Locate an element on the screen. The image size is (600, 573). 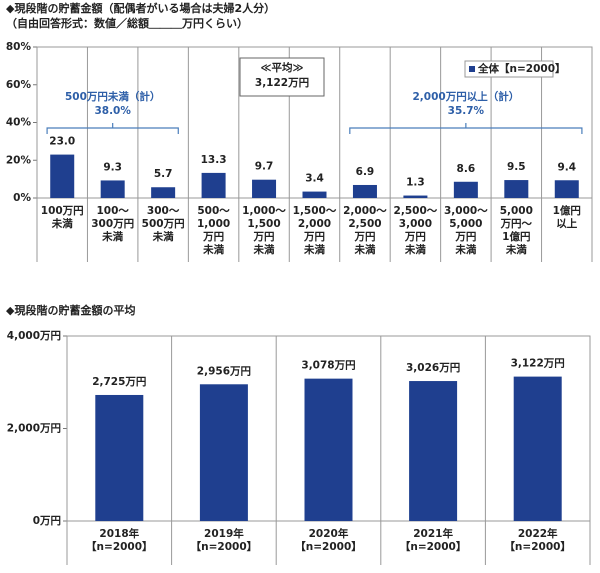
callout-text: 3,122万円 is located at coordinates (282, 83).